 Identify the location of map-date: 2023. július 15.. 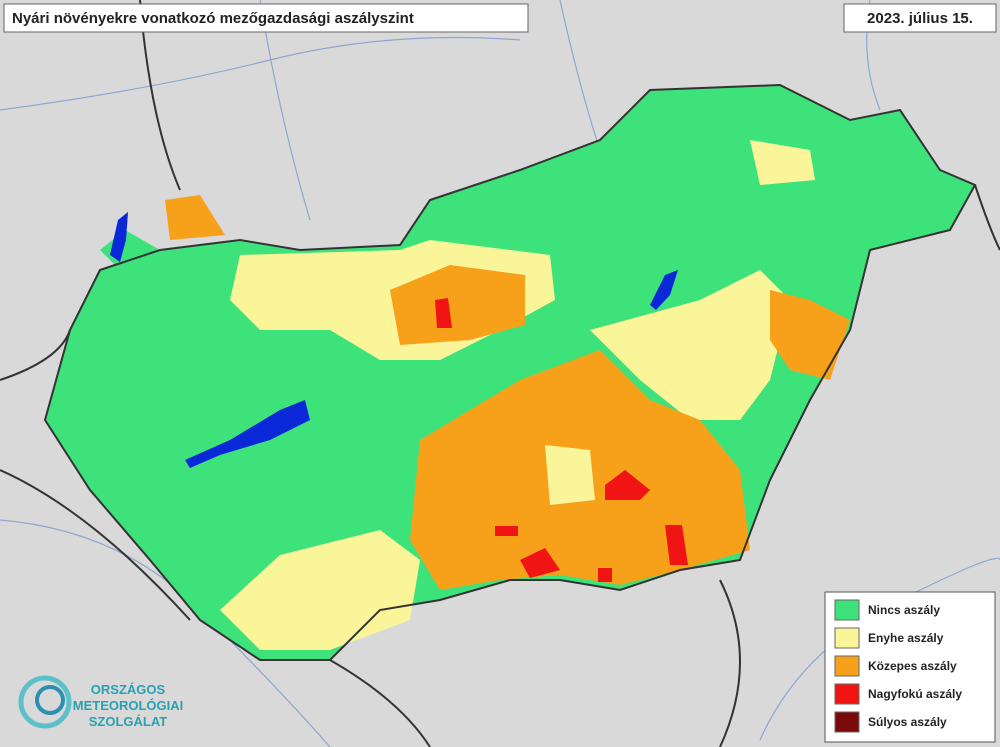
(920, 18).